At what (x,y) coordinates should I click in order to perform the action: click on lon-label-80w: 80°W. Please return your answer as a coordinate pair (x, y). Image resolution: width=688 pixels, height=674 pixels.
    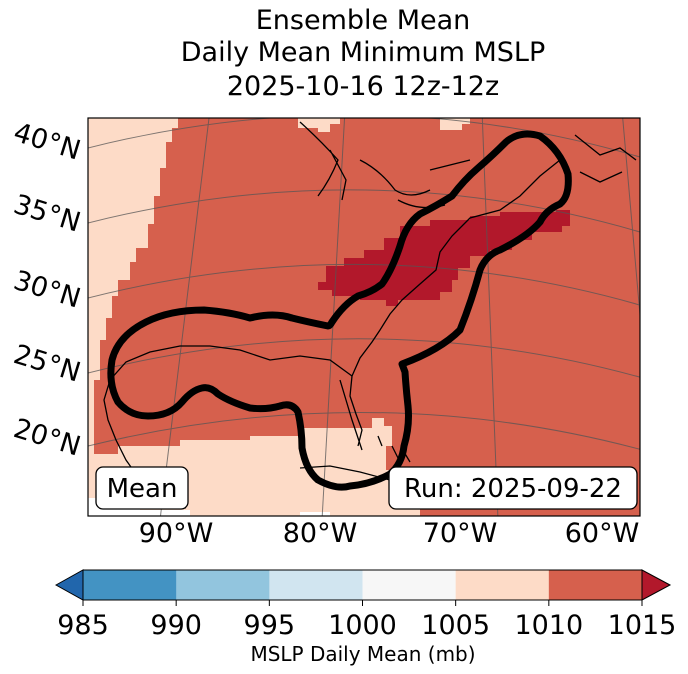
    Looking at the image, I should click on (320, 533).